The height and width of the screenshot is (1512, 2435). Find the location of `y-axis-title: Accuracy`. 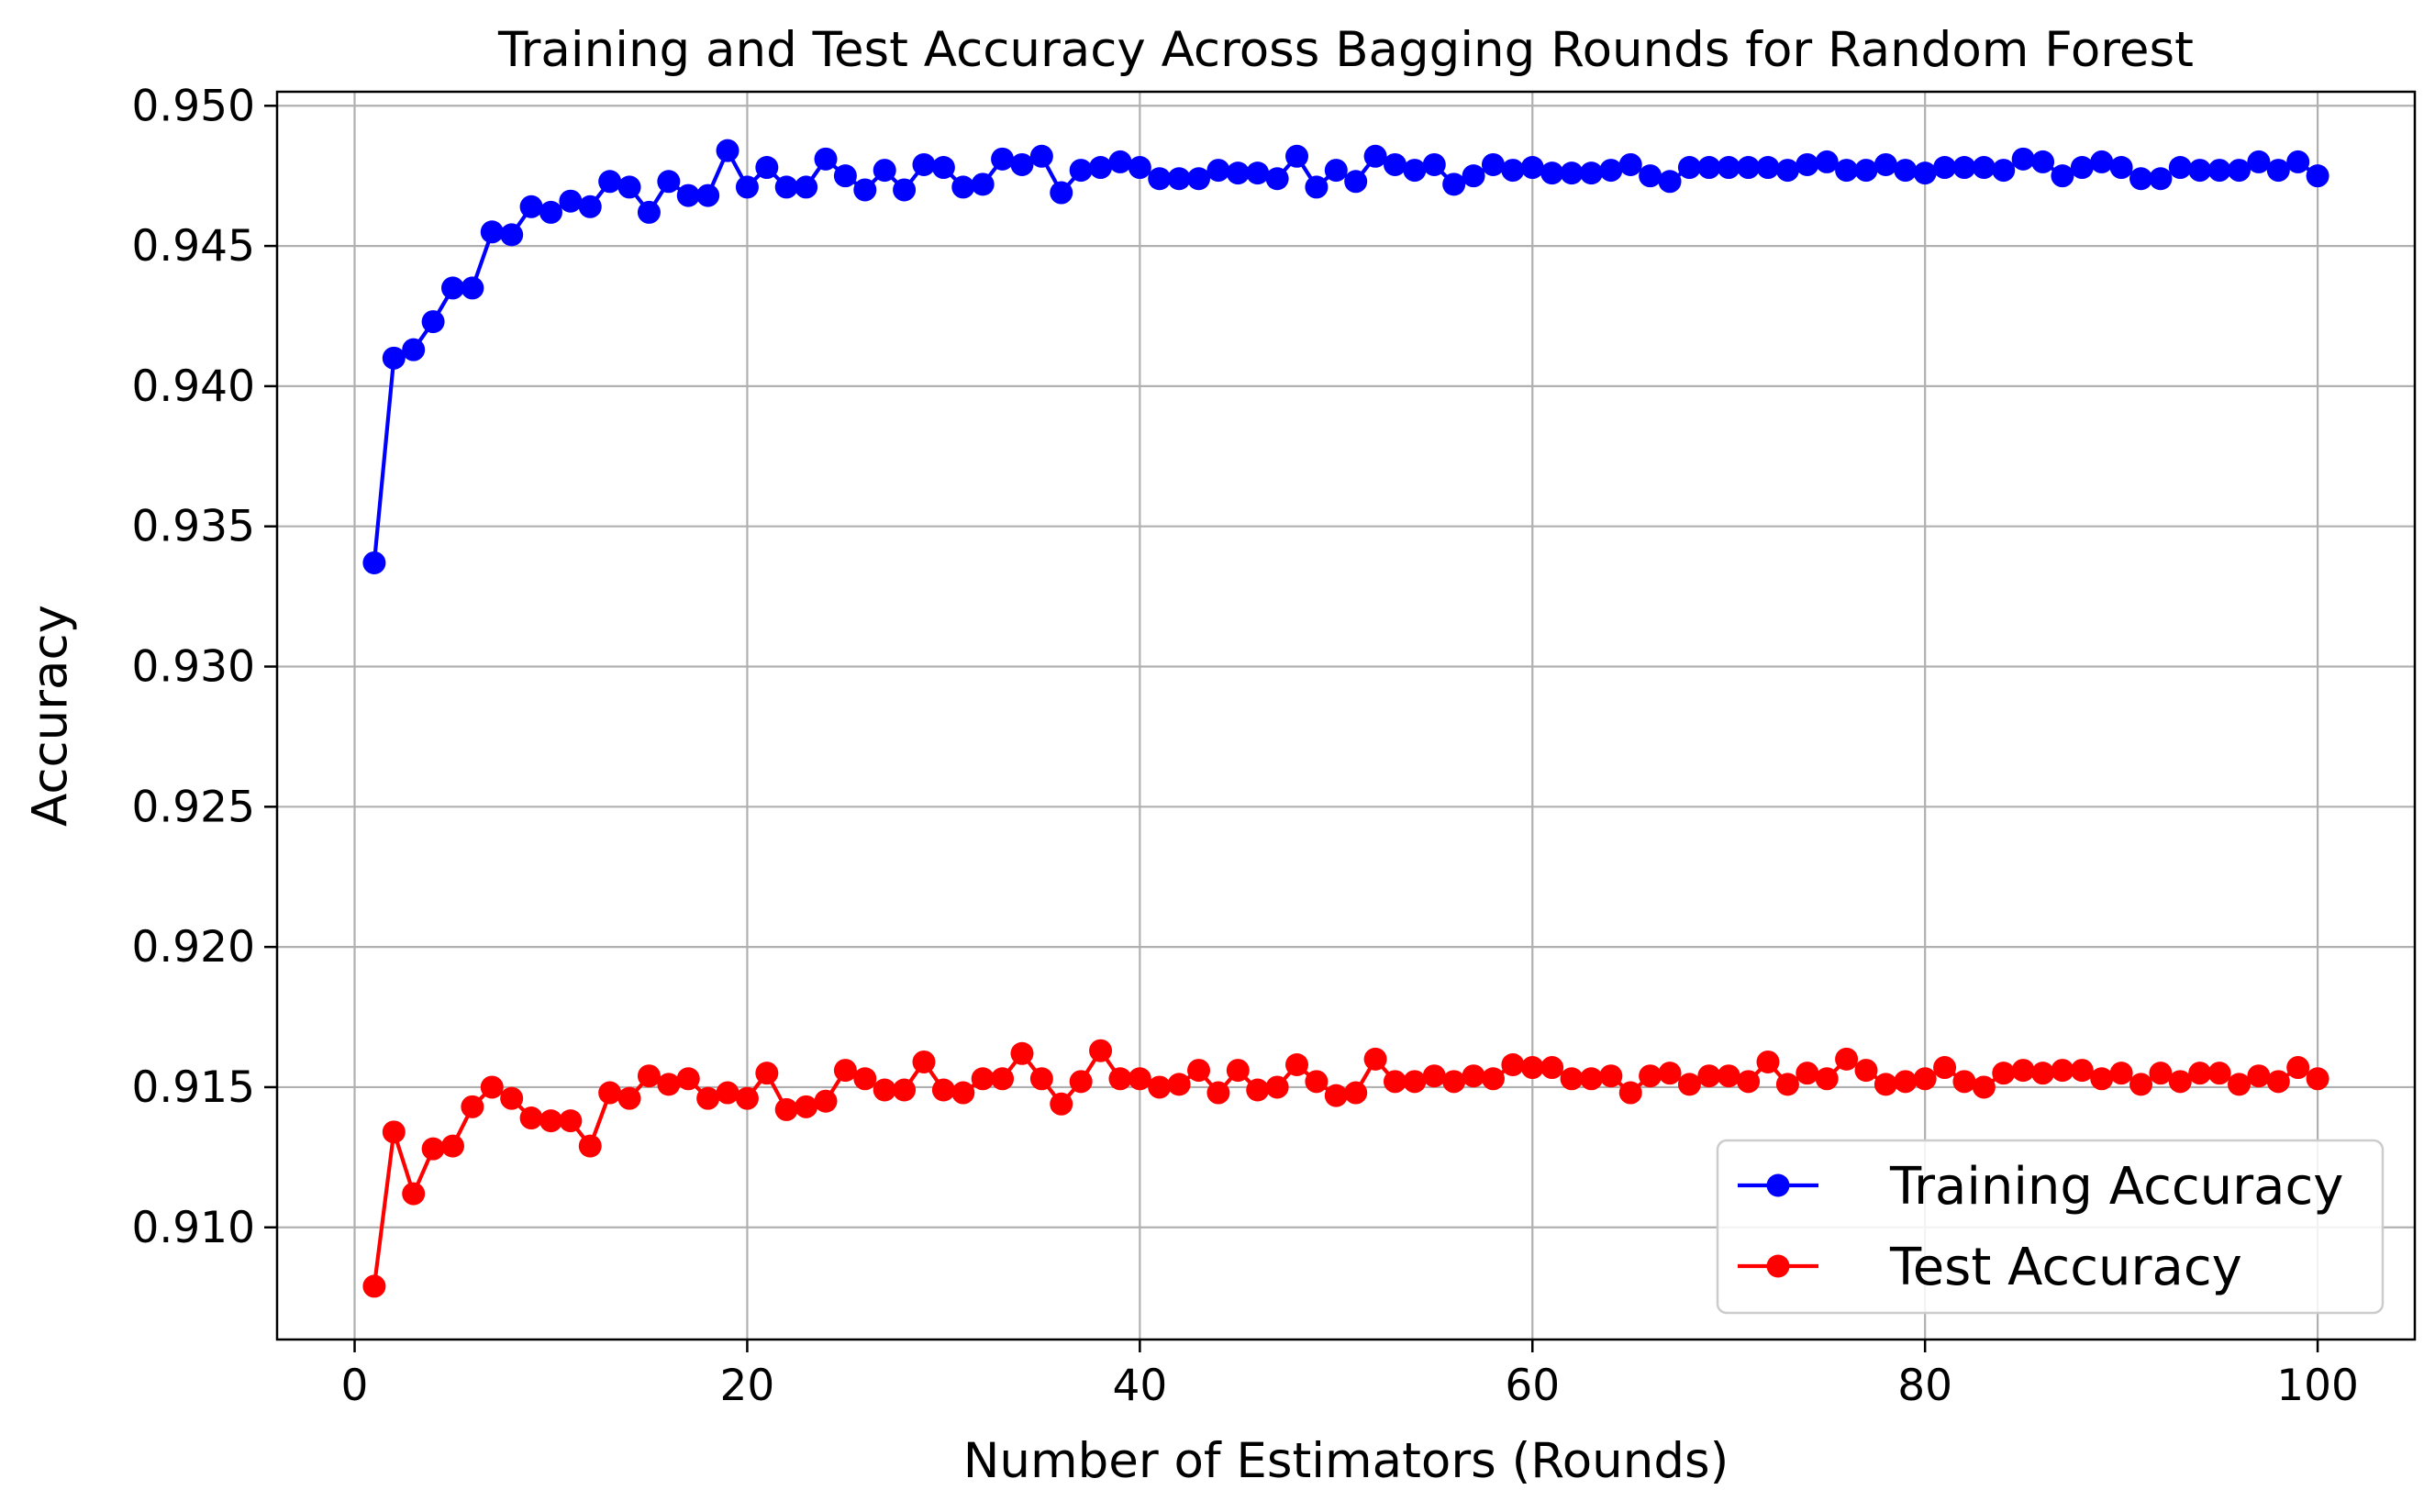

y-axis-title: Accuracy is located at coordinates (51, 716).